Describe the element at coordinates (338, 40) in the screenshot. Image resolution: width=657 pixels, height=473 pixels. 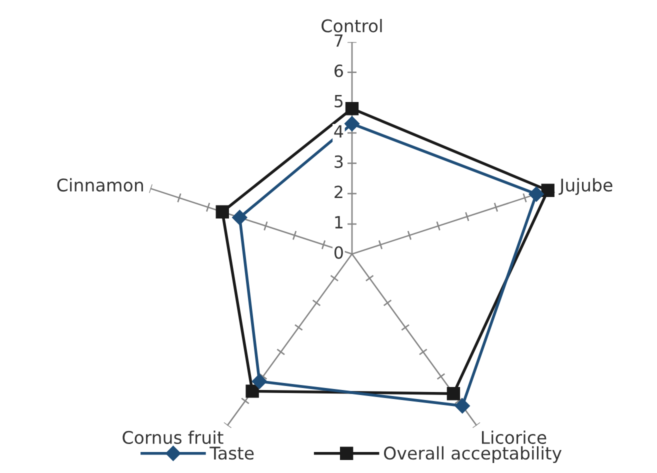
I see `y-tick-label: 7` at that location.